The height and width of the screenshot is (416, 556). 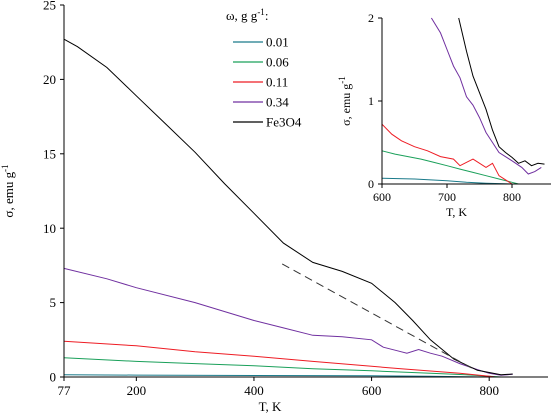 What do you see at coordinates (137, 390) in the screenshot?
I see `x-tick-label: 200` at bounding box center [137, 390].